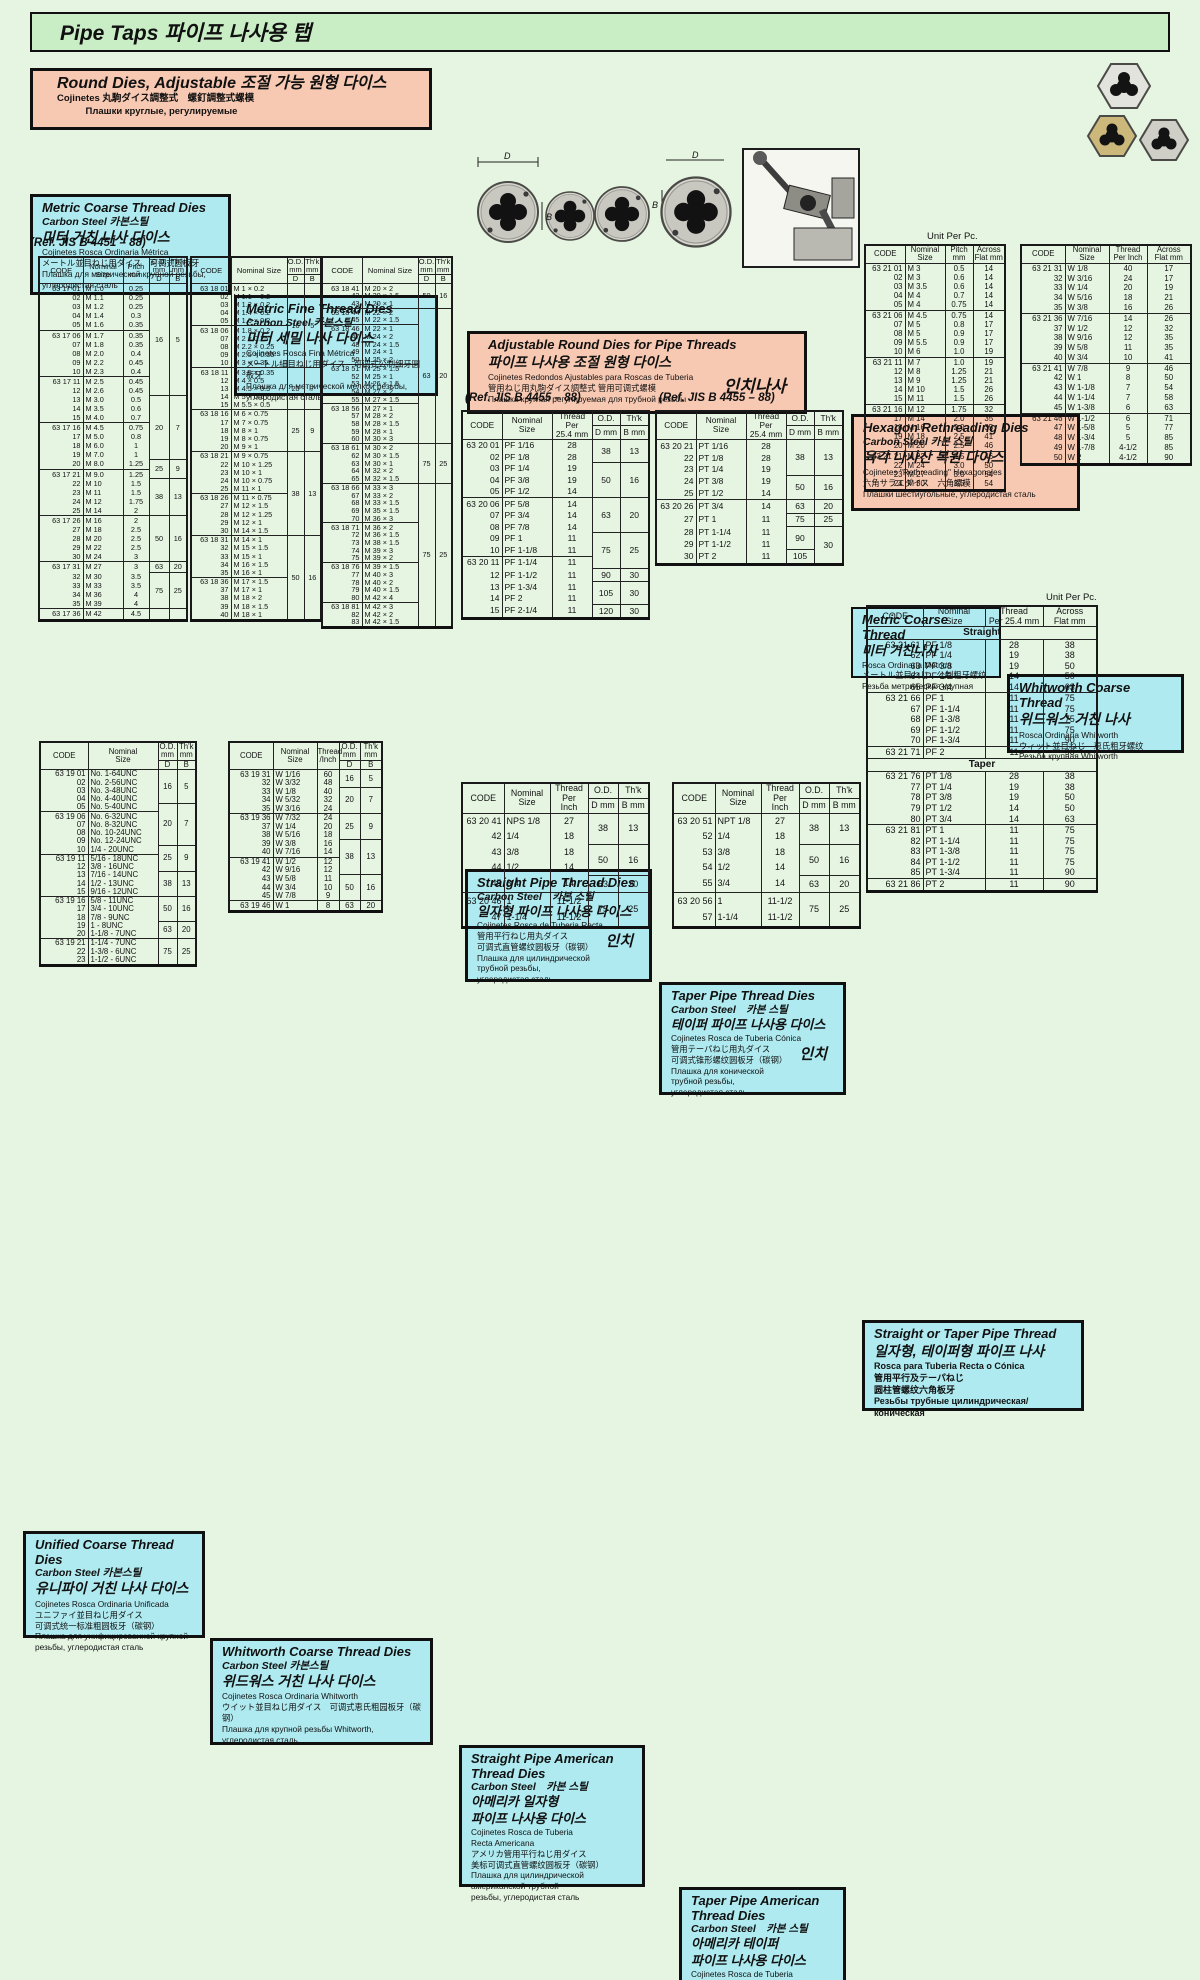  Describe the element at coordinates (255, 615) in the screenshot. I see `table-row: 40 M 18 × 1` at that location.